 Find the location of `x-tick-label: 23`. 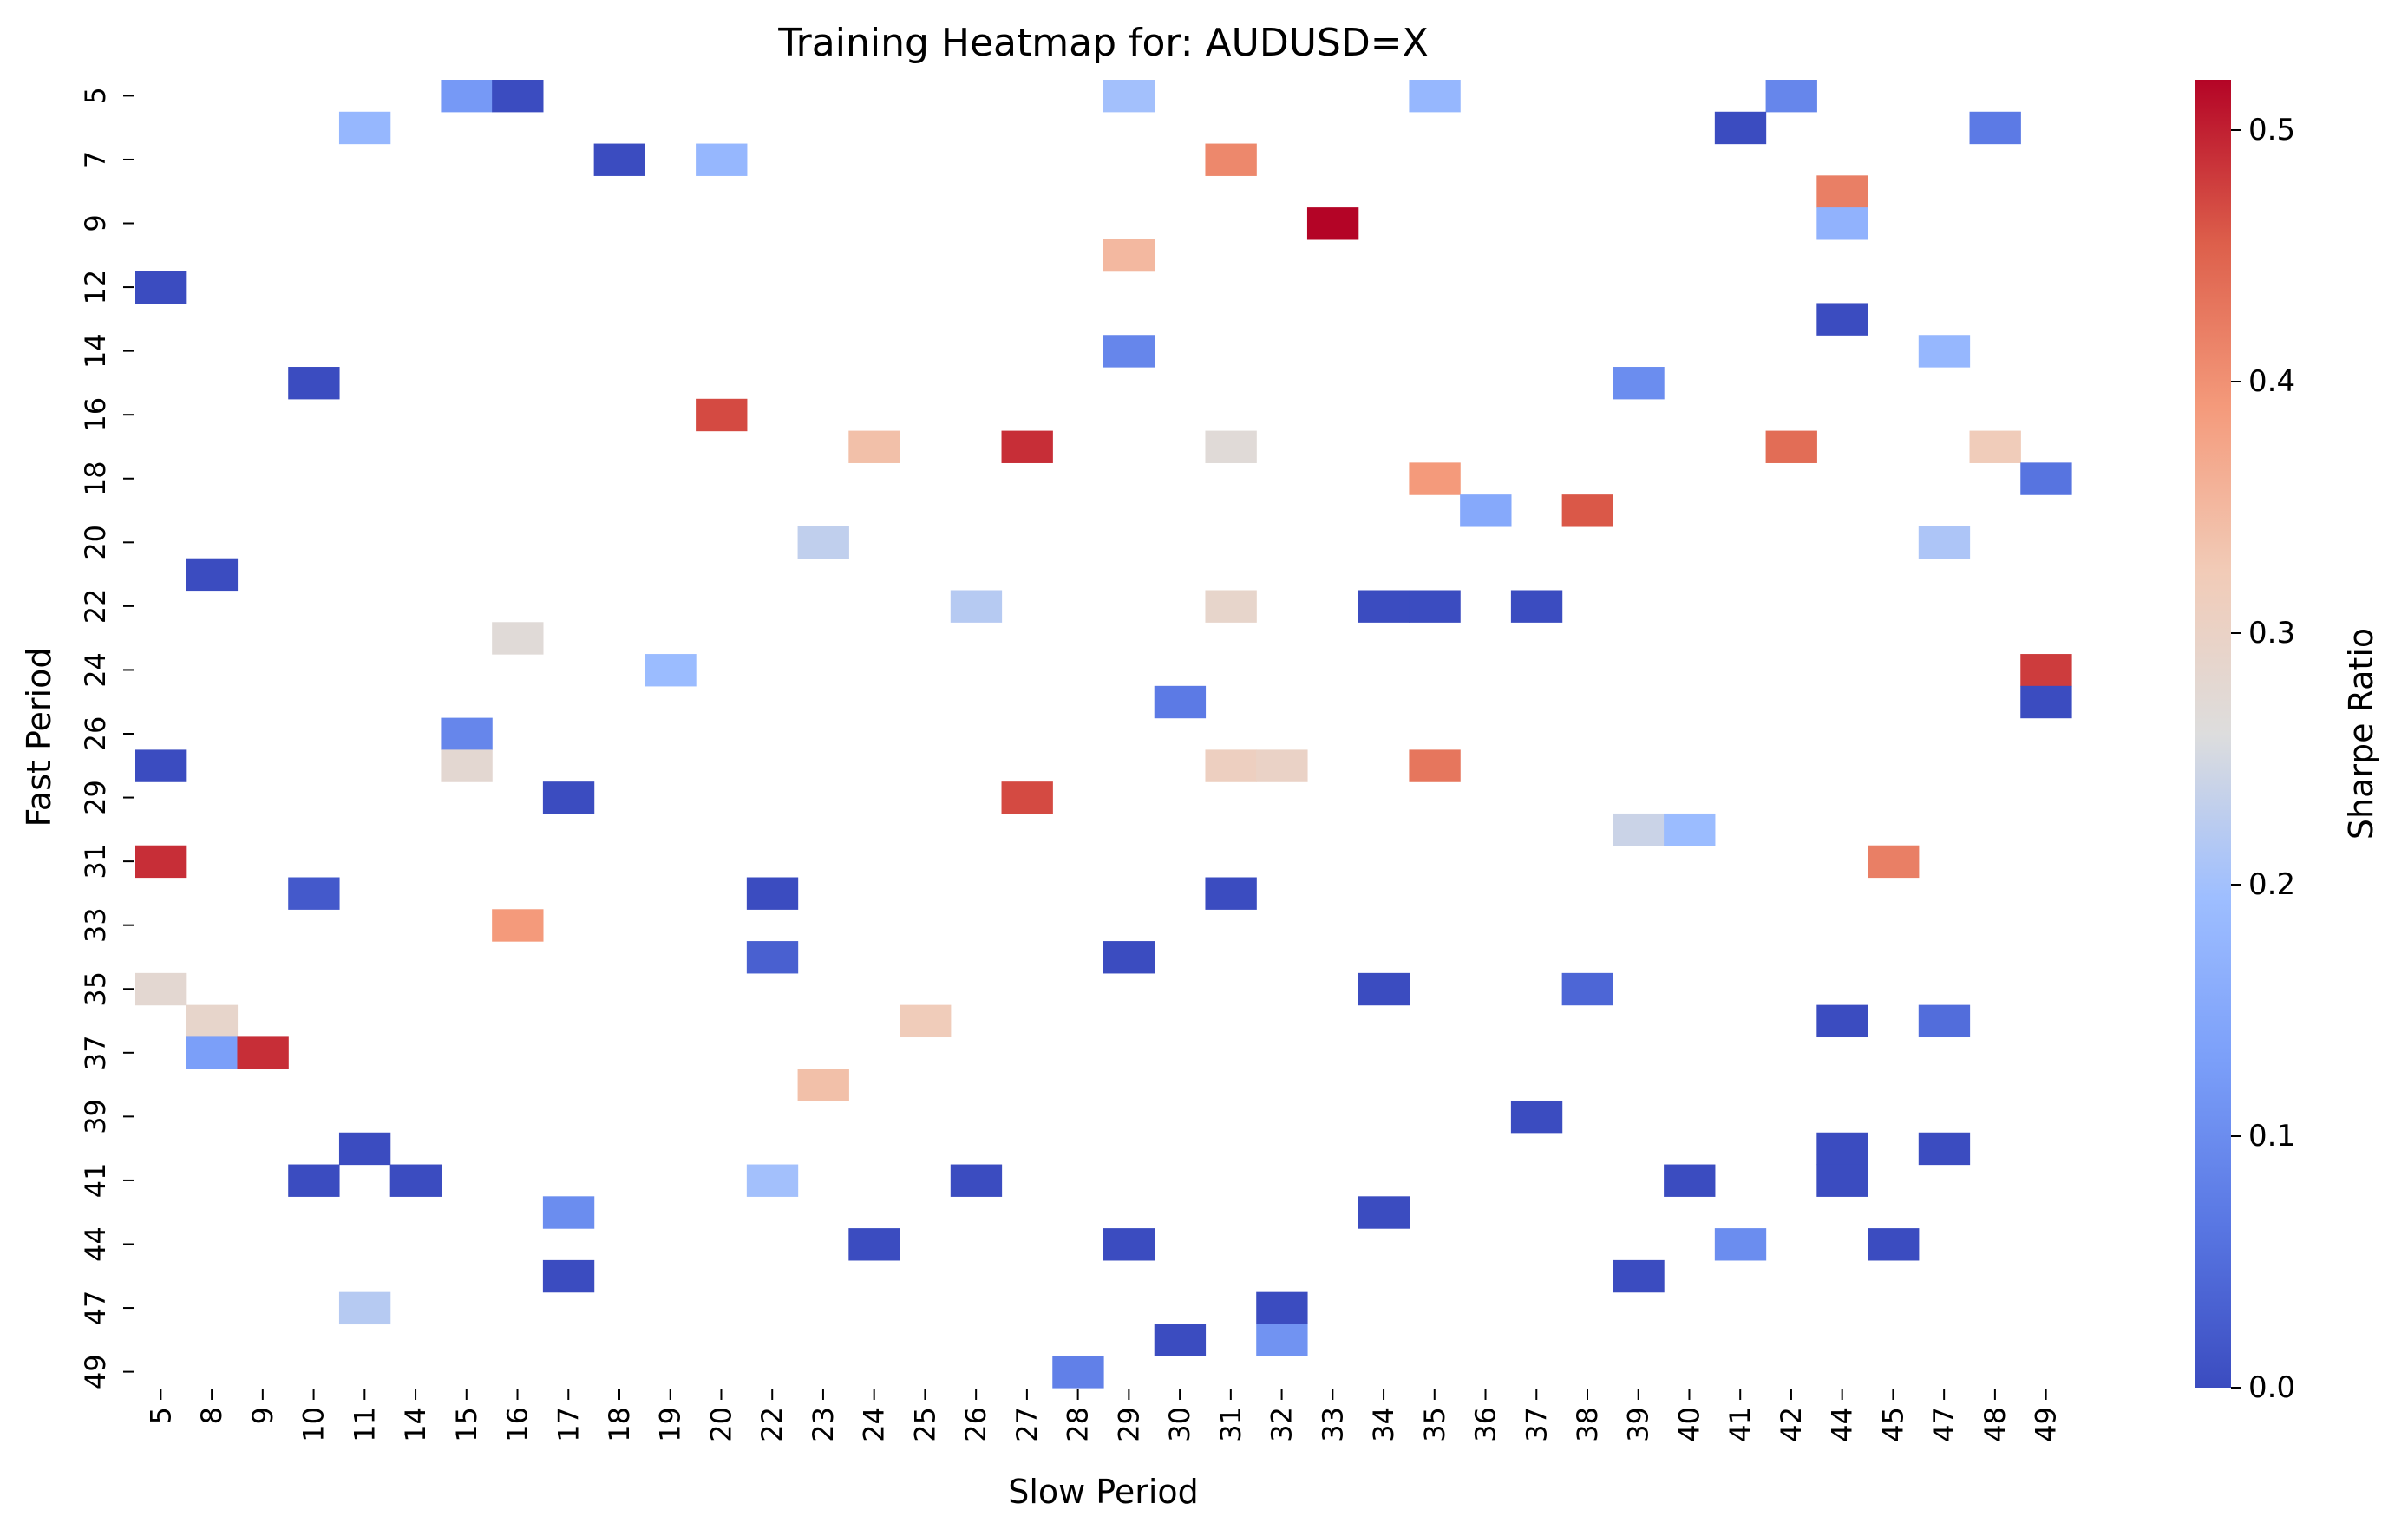

x-tick-label: 23 is located at coordinates (823, 1425).